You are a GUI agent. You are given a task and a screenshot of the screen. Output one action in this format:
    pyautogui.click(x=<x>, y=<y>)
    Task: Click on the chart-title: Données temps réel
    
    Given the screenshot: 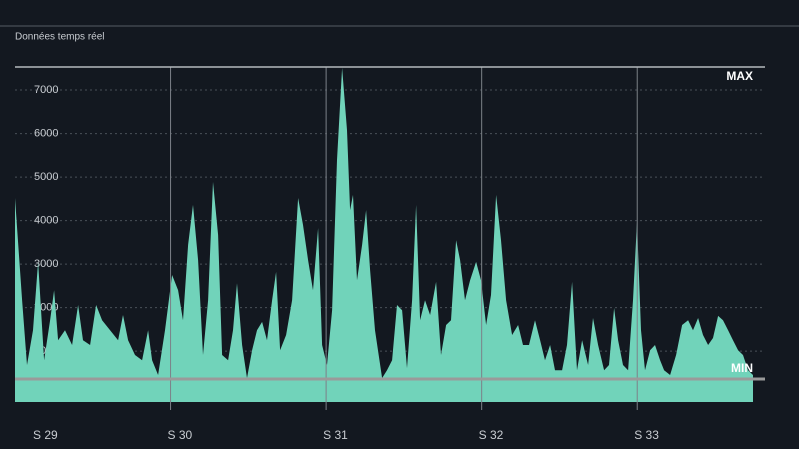 What is the action you would take?
    pyautogui.click(x=60, y=37)
    